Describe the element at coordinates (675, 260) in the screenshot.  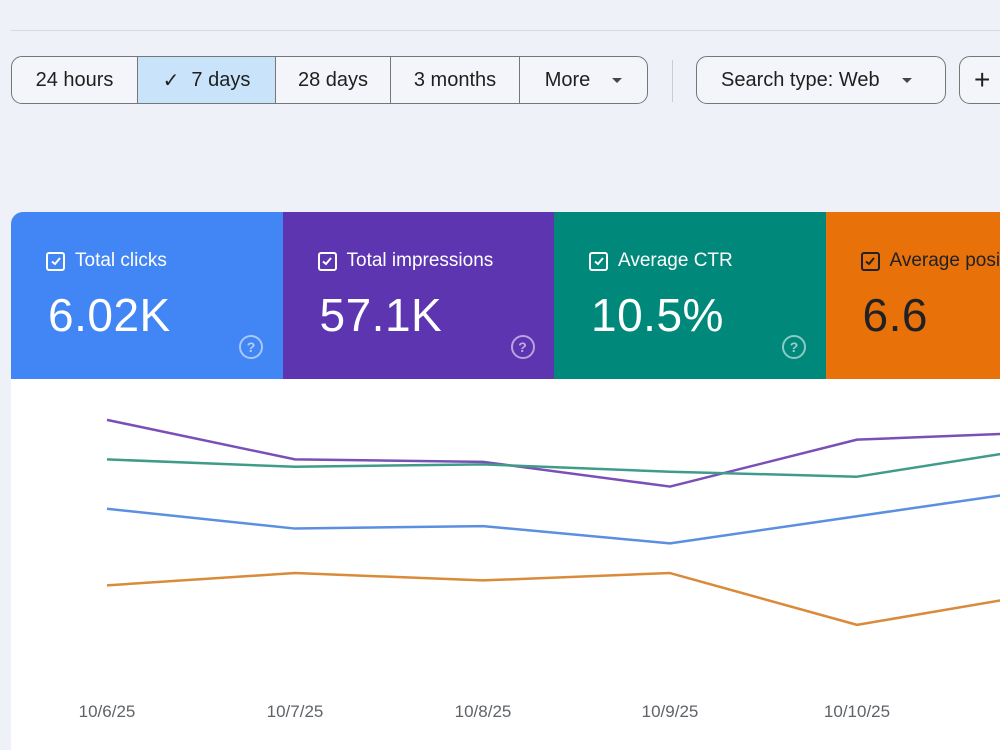
I see `metric-label: Average CTR` at that location.